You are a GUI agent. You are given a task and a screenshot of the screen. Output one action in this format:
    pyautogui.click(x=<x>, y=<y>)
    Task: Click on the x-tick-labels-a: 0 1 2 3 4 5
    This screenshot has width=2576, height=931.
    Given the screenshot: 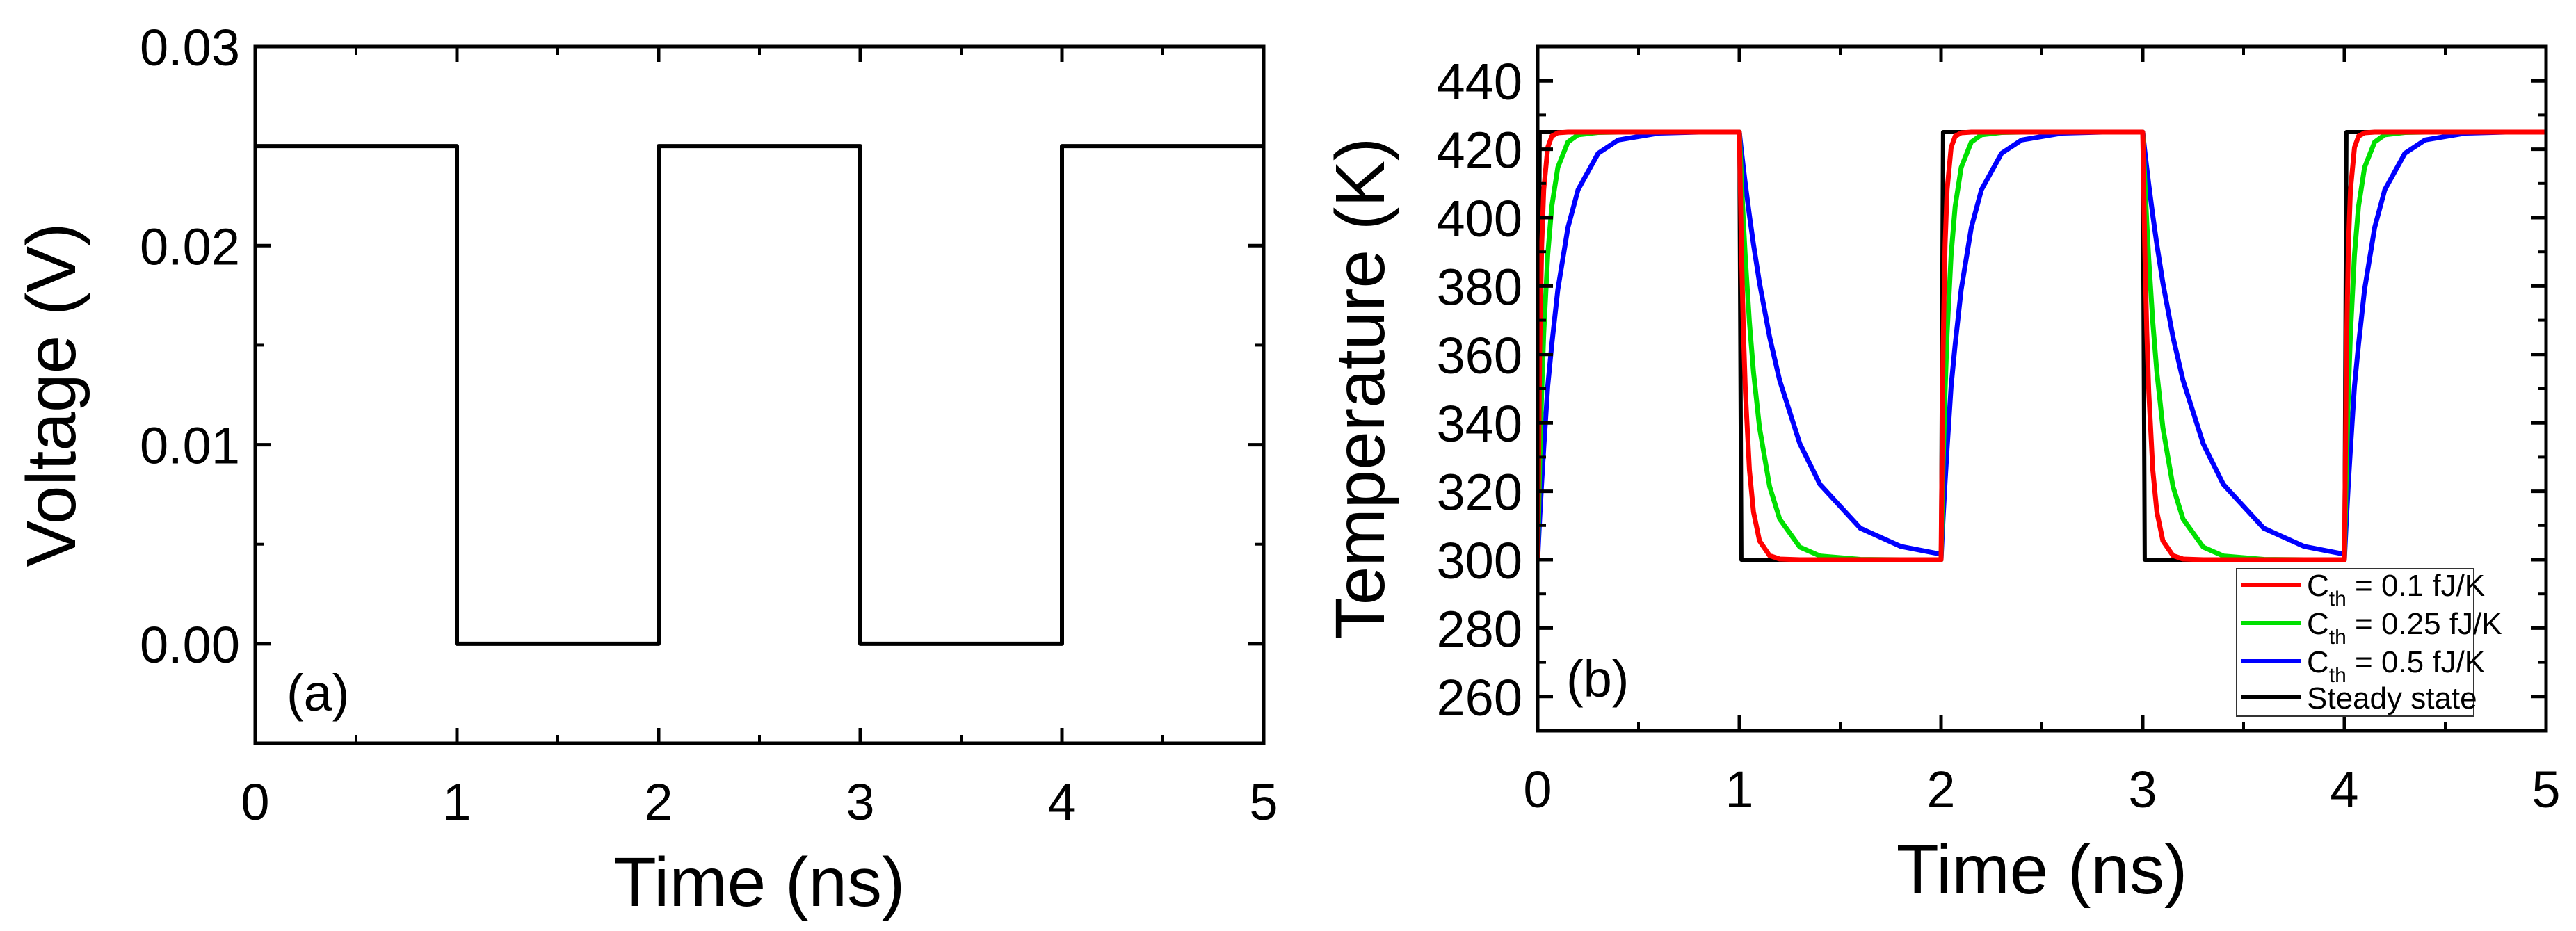 What is the action you would take?
    pyautogui.click(x=759, y=802)
    